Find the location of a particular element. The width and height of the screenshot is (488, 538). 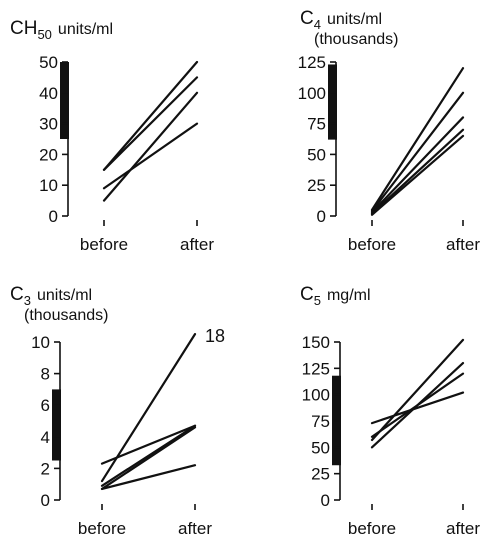

y-tick-label: 40 is located at coordinates (48, 93).